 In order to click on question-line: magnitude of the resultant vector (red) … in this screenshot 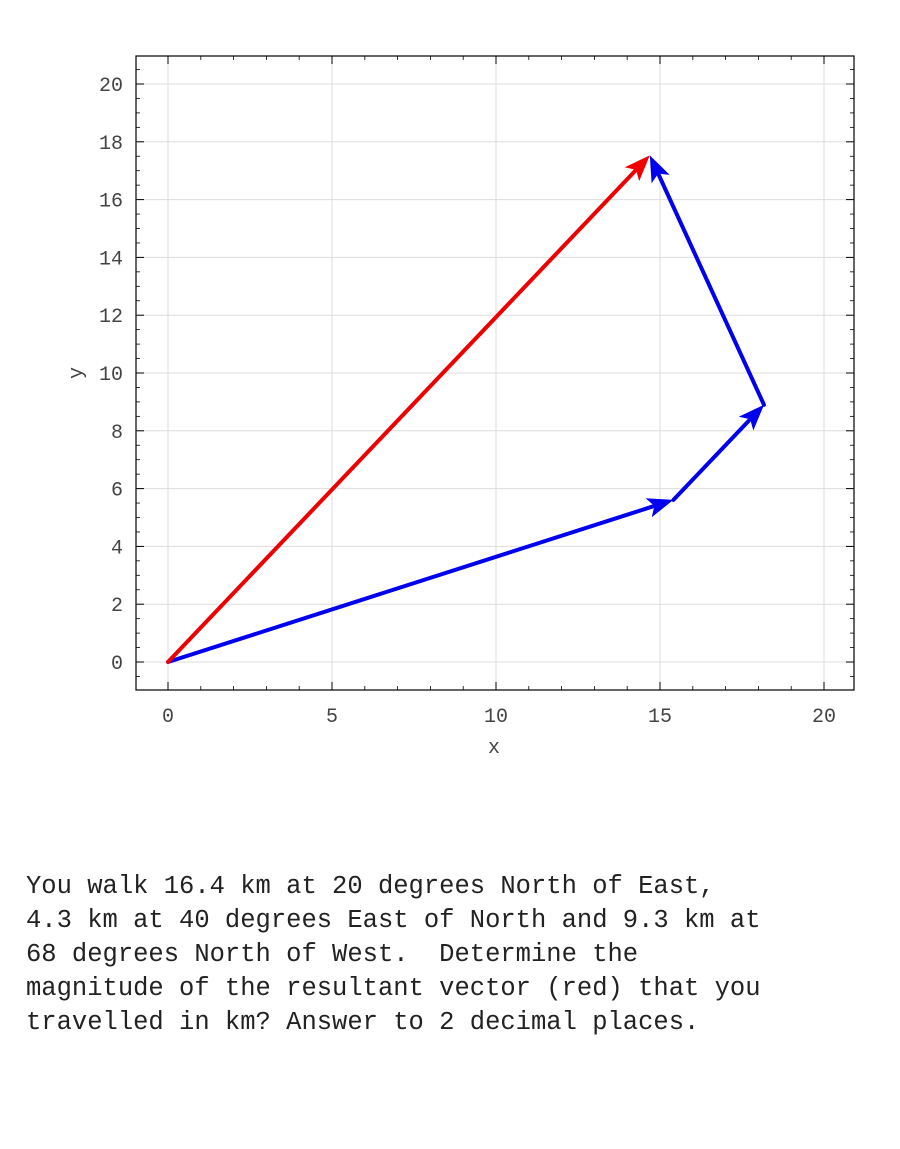, I will do `click(393, 988)`.